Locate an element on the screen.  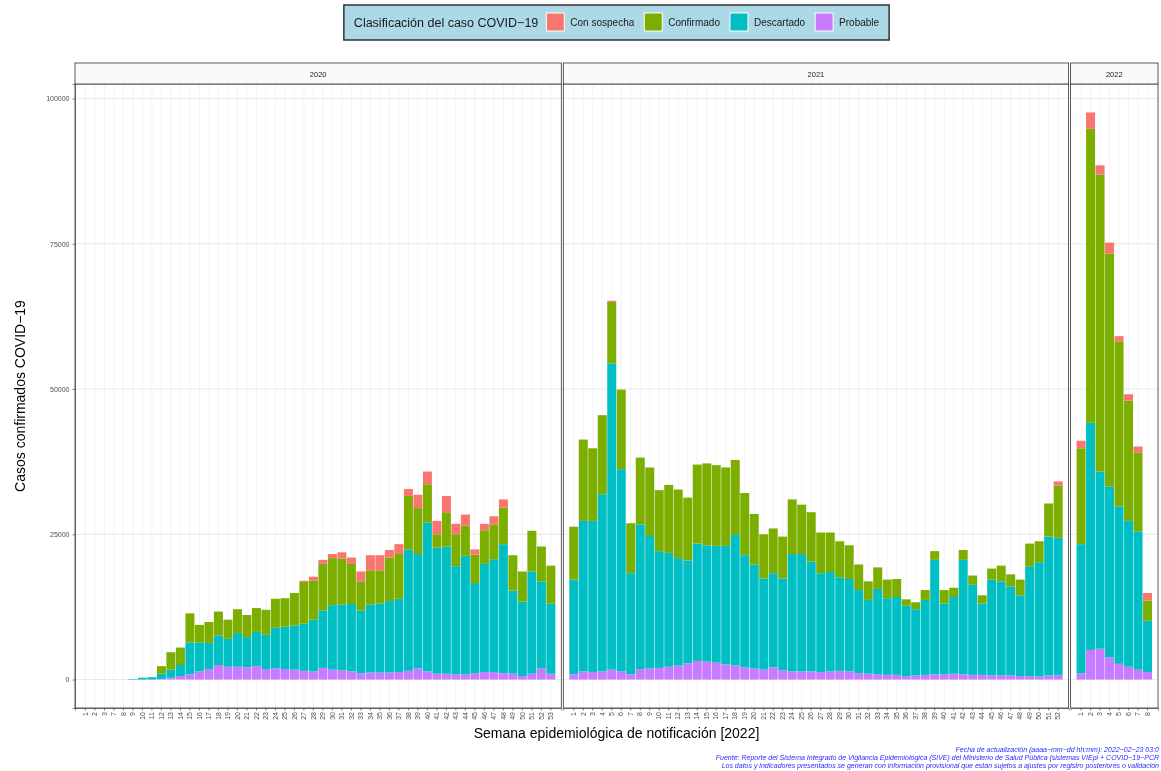
y-axis-title: Casos confirmados COVID−19 is located at coordinates (20, 395).